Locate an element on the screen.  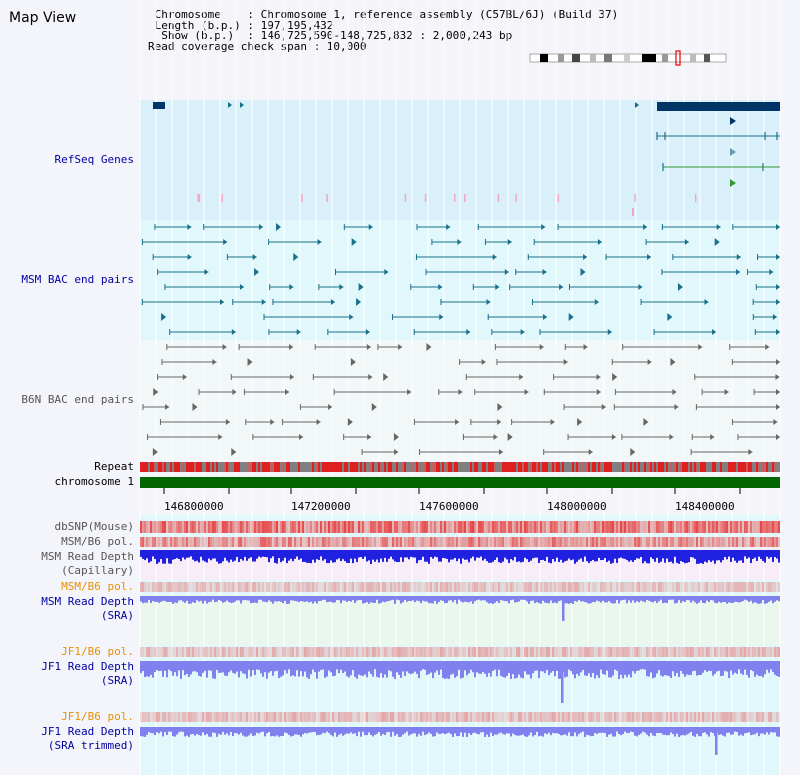
track-label-dbsnp: dbSNP(Mouse) is located at coordinates (94, 526).